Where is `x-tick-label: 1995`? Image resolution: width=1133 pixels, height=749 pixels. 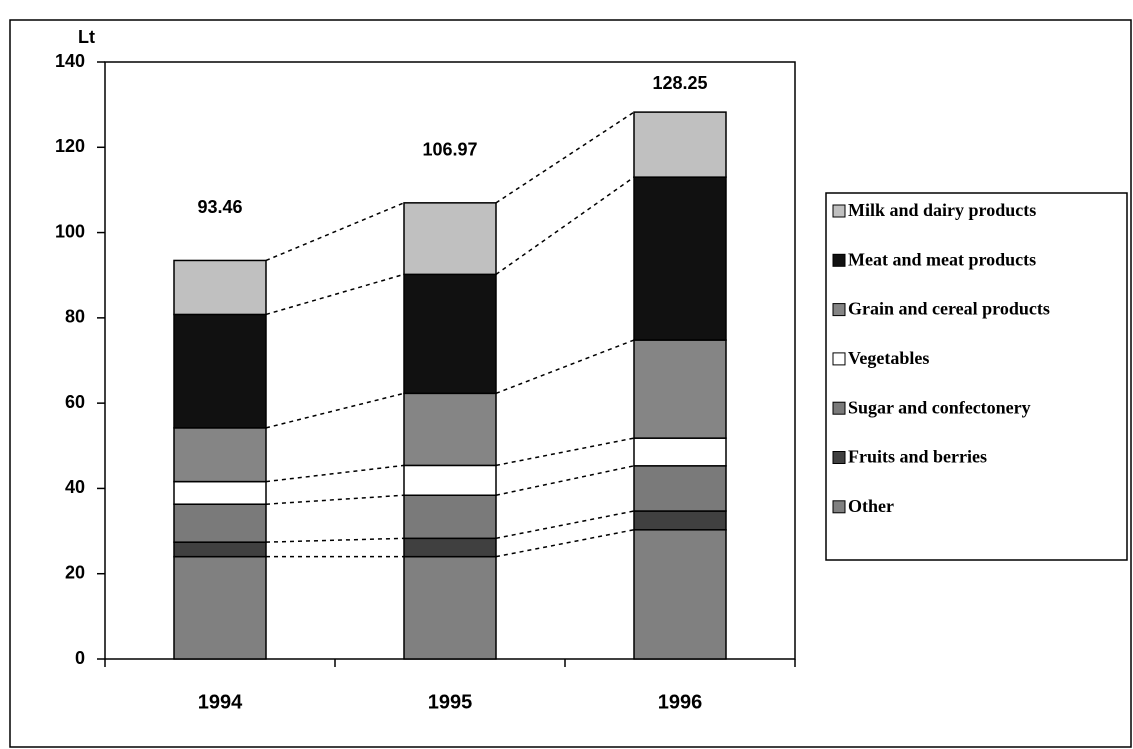
x-tick-label: 1995 is located at coordinates (450, 702).